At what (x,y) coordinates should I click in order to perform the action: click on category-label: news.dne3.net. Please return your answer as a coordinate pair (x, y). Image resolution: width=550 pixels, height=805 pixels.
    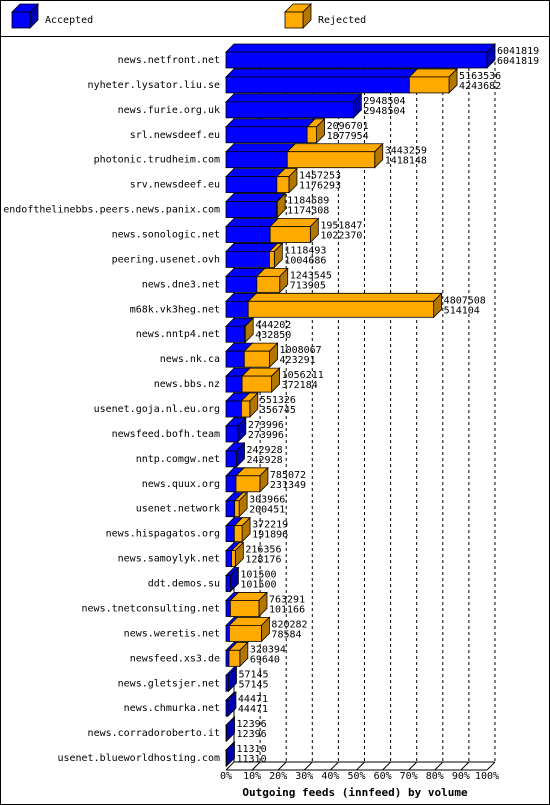
    Looking at the image, I should click on (181, 284).